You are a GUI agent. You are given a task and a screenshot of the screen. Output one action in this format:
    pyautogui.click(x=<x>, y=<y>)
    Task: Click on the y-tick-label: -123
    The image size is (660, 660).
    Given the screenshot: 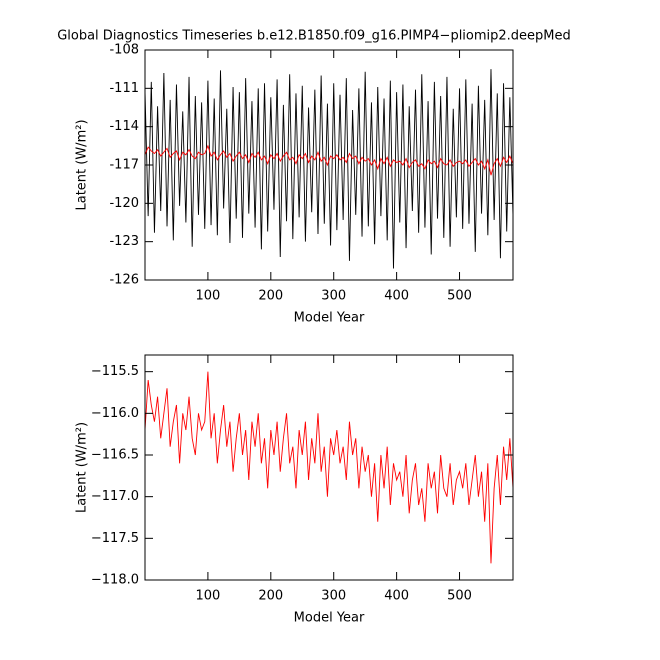 What is the action you would take?
    pyautogui.click(x=124, y=241)
    